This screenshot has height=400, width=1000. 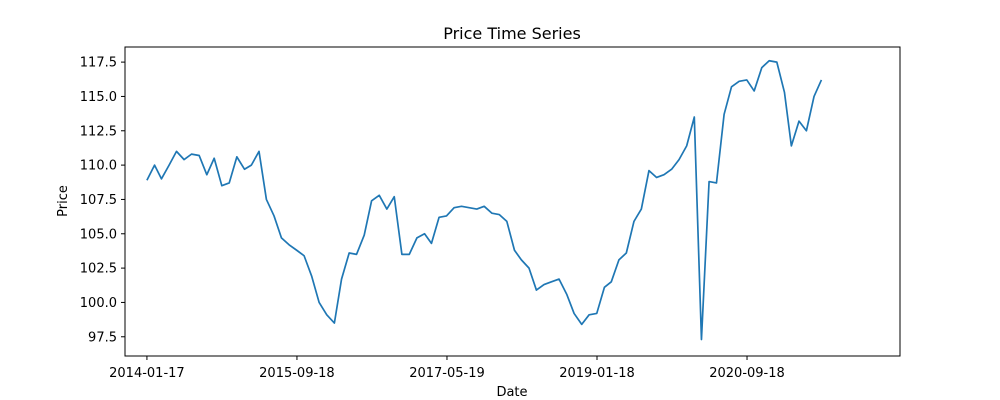 I want to click on chart-title: Price Time Series, so click(x=512, y=33).